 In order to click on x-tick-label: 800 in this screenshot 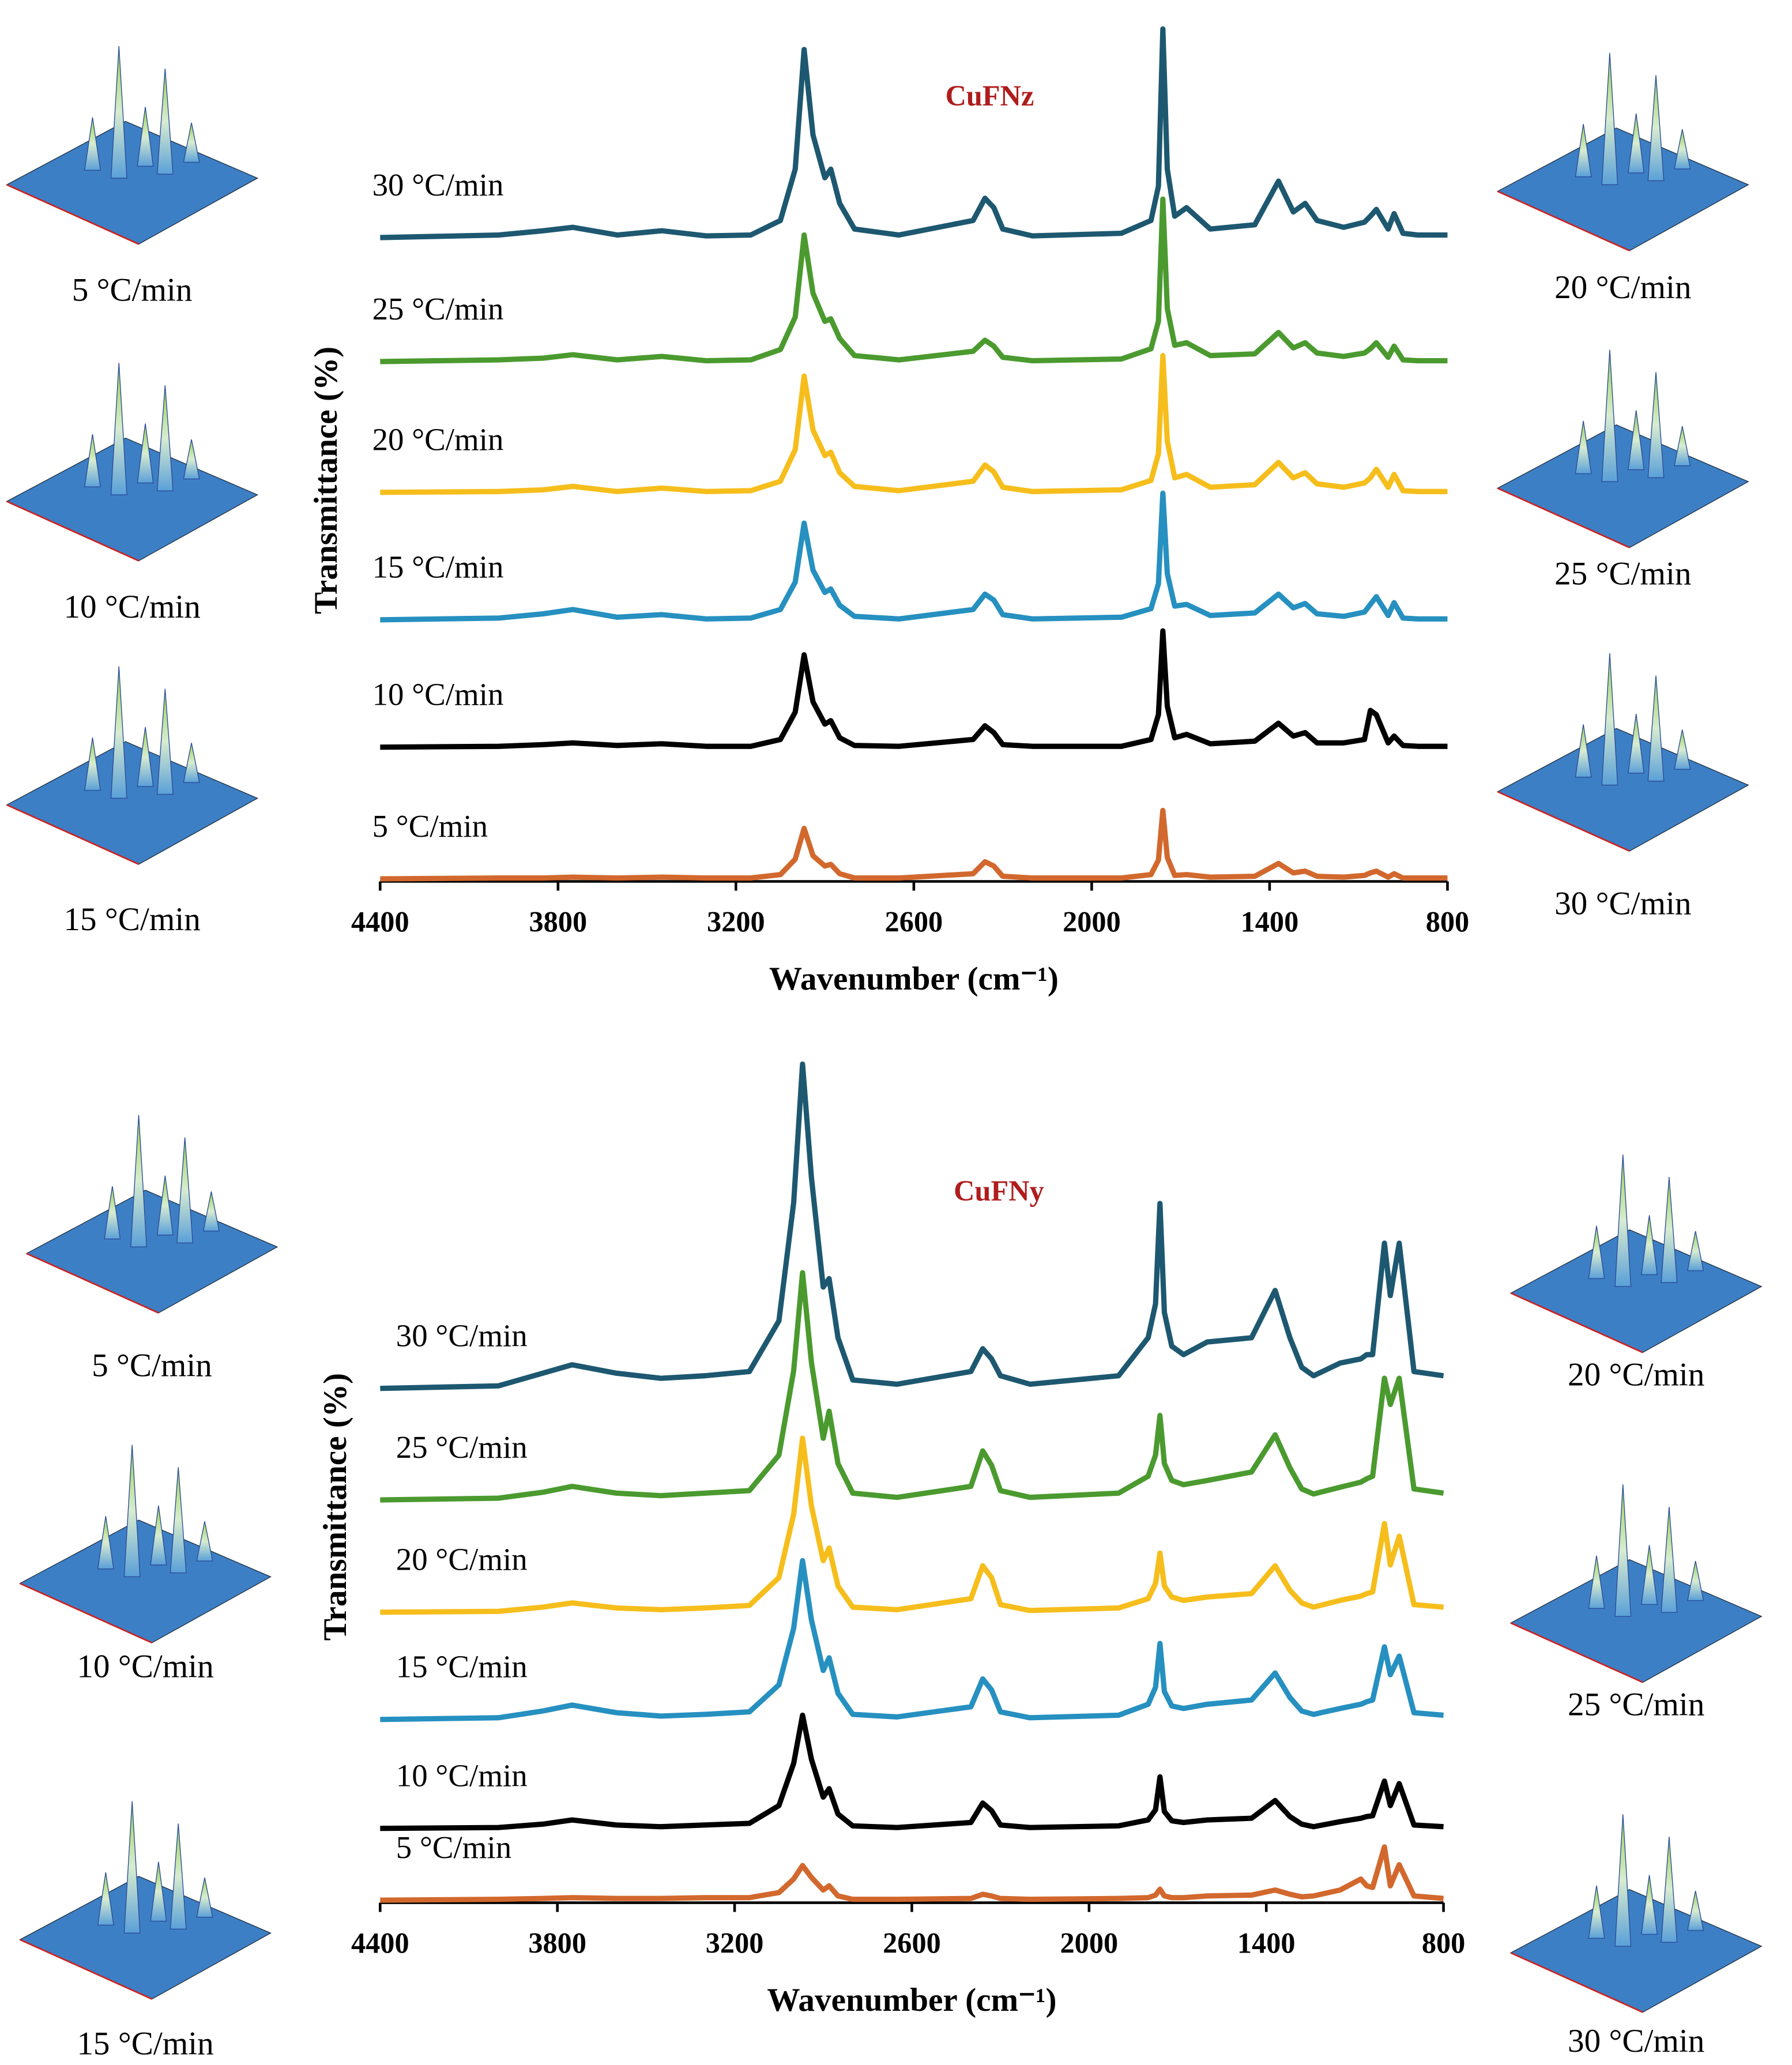, I will do `click(1444, 1943)`.